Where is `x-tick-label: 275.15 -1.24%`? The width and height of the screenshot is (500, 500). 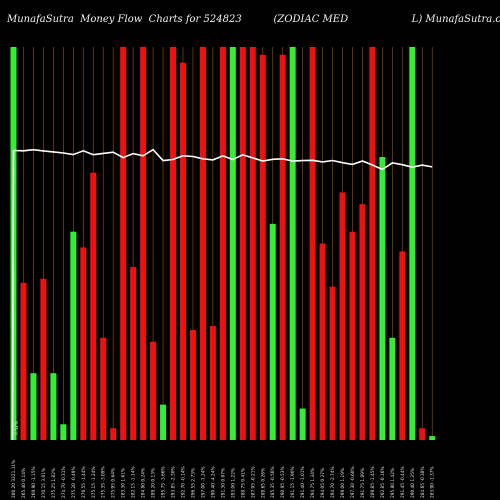 x-tick-label: 275.15 -1.24% is located at coordinates (94, 482).